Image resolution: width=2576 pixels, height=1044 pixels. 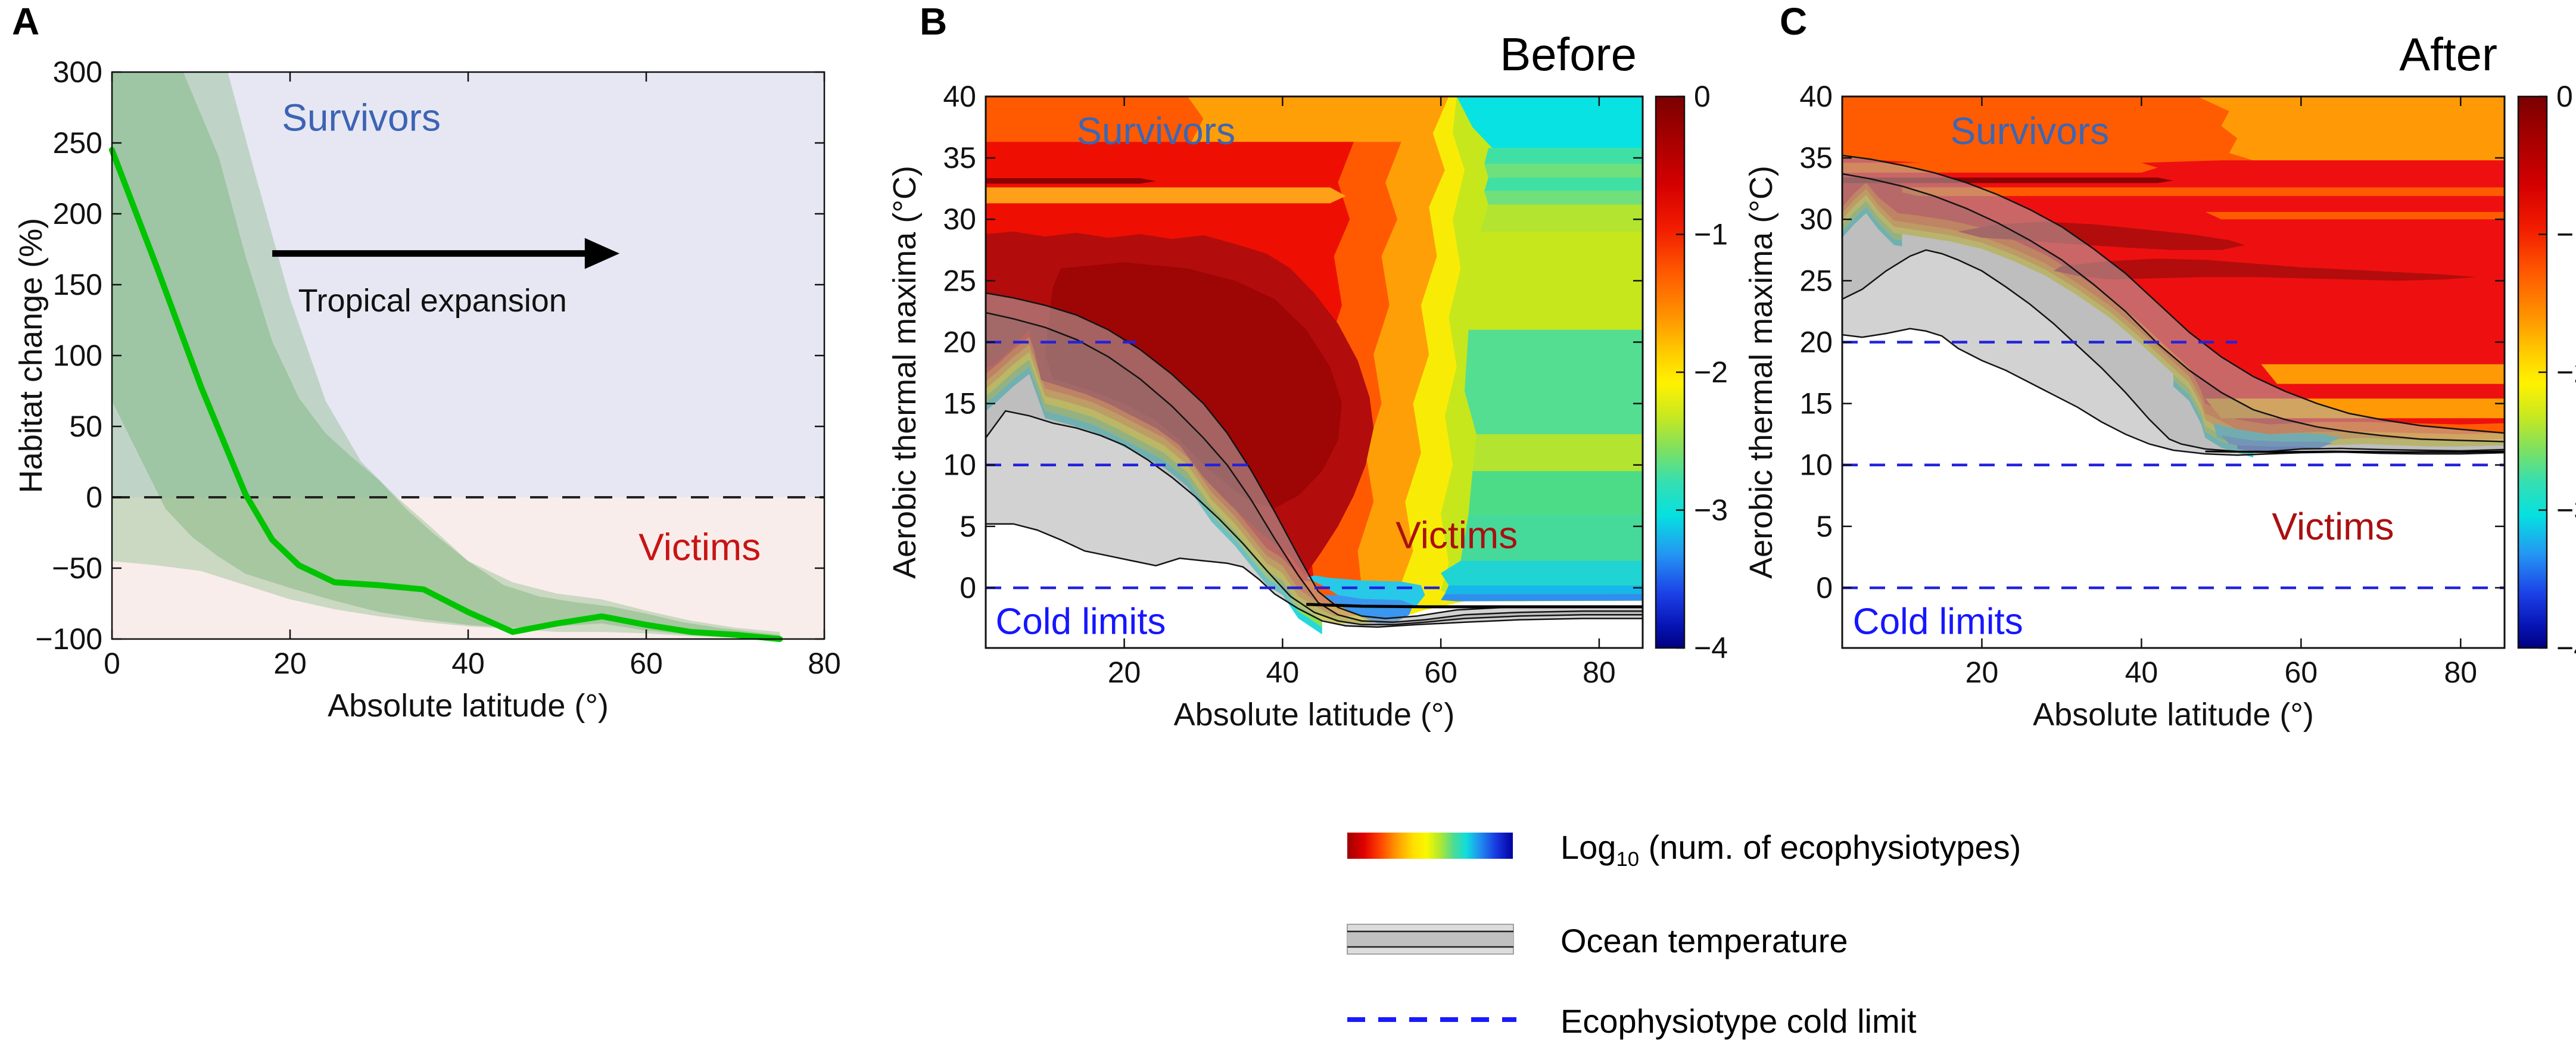 I want to click on stripe-seafoam2, so click(x=1563, y=184).